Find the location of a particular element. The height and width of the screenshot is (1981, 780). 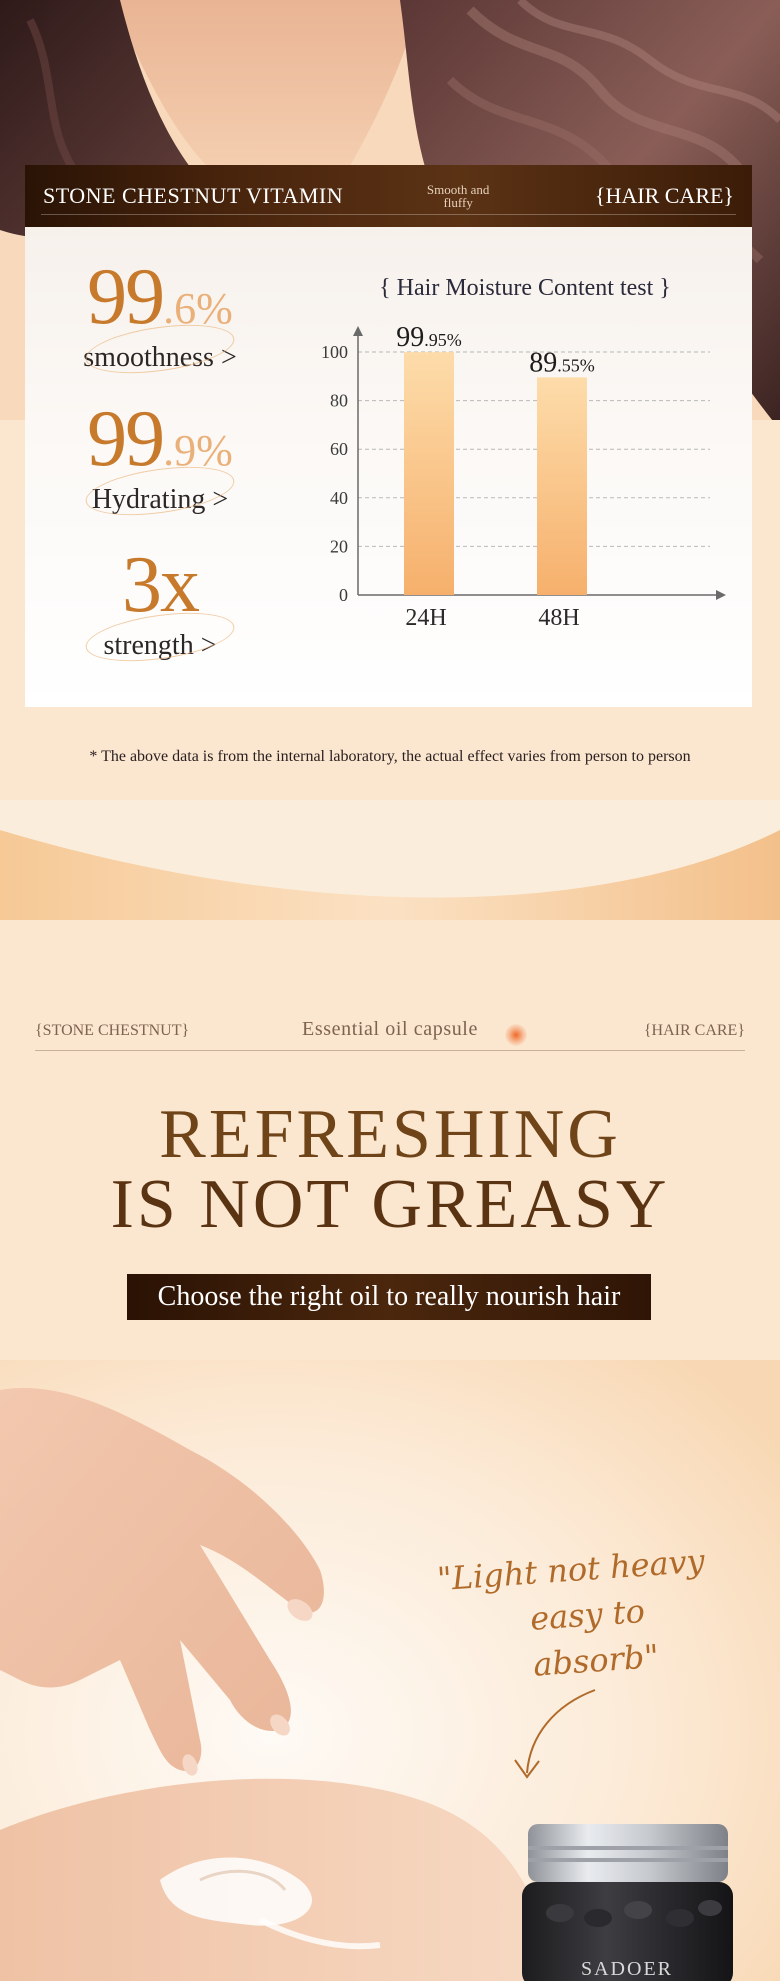

section-divider is located at coordinates (390, 1050).